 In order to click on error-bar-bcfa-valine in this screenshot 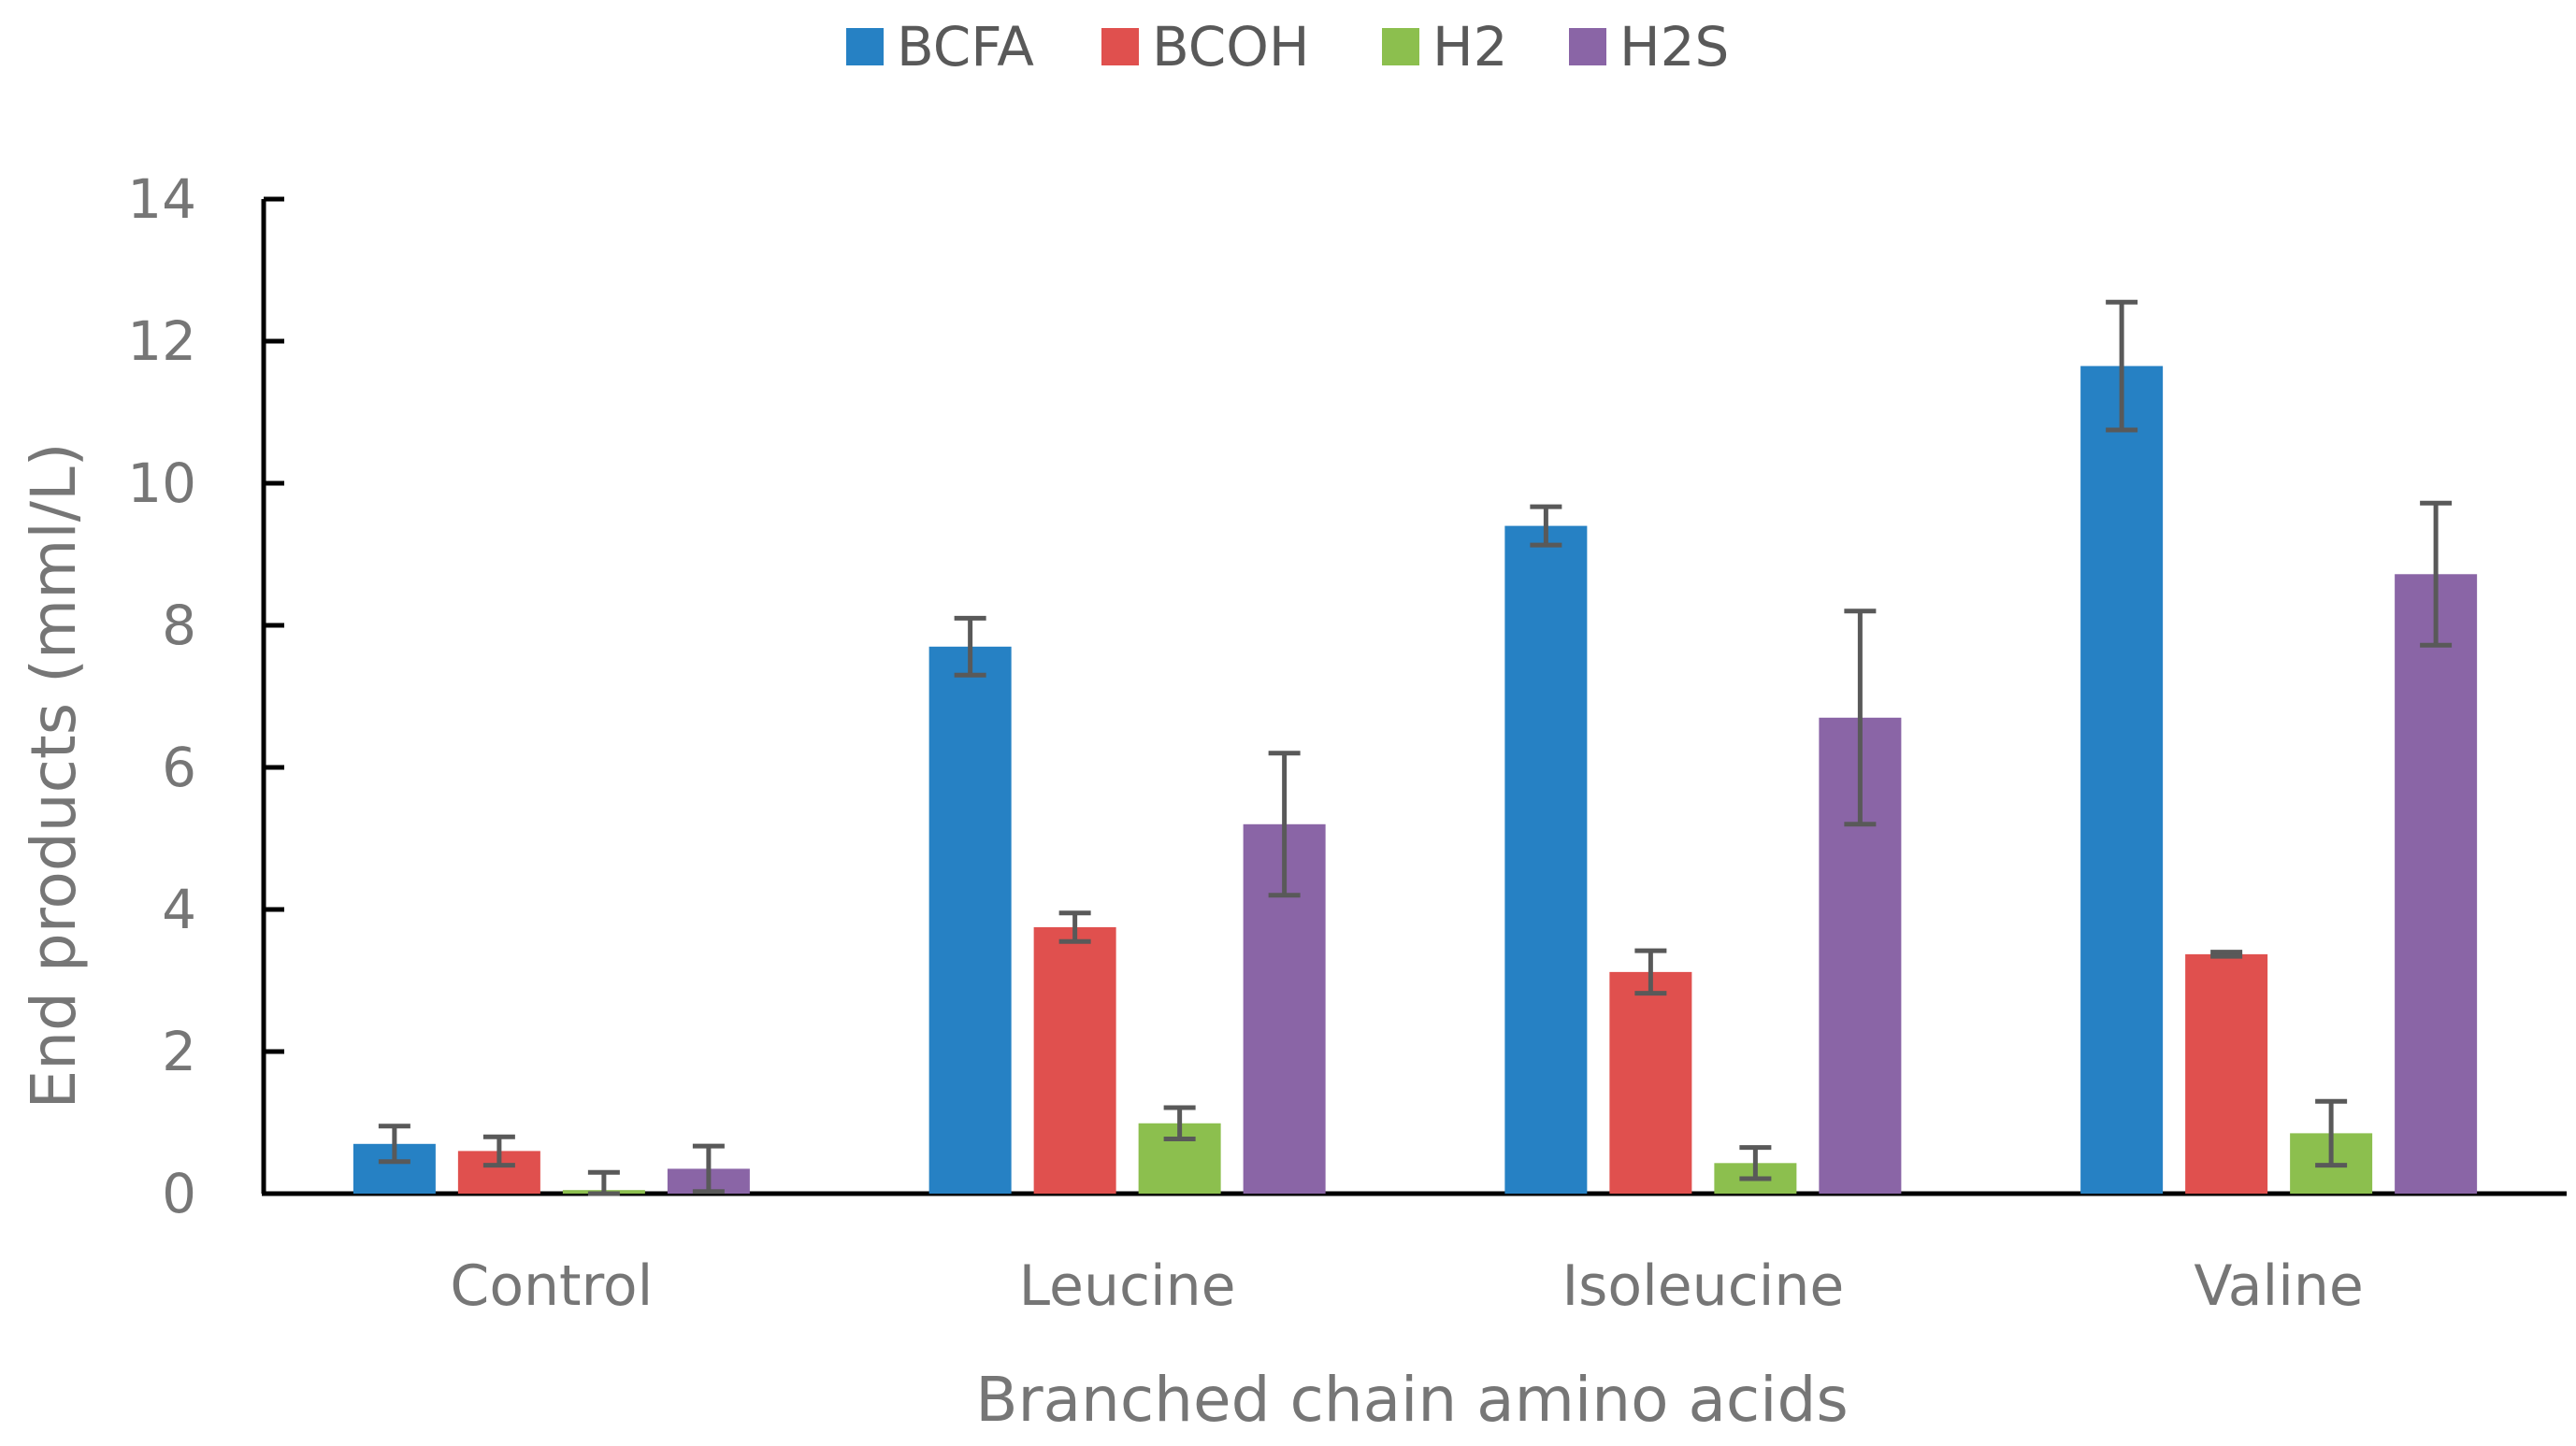, I will do `click(2122, 366)`.